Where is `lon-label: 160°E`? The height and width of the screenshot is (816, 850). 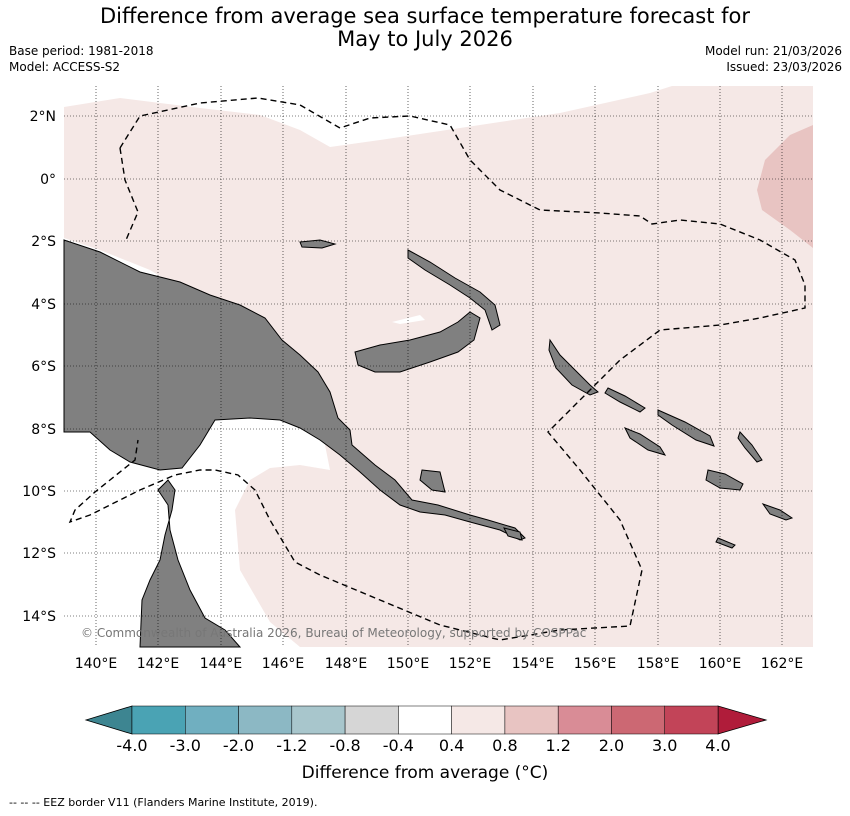
lon-label: 160°E is located at coordinates (720, 664).